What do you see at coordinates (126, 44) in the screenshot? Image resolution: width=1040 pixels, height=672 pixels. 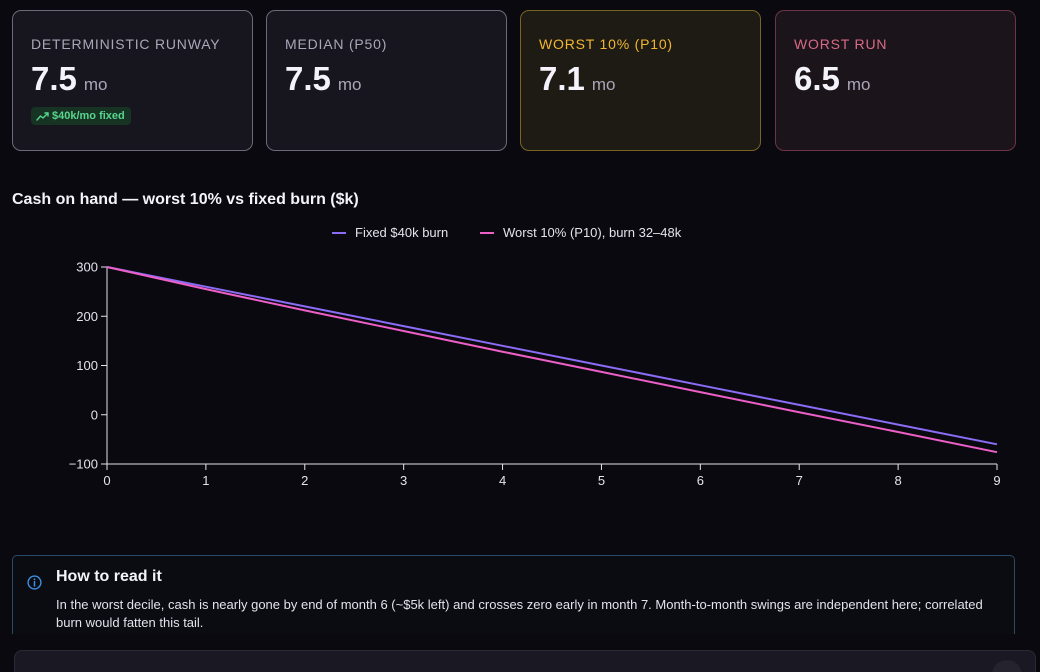 I see `card-label: DETERMINISTIC RUNWAY` at bounding box center [126, 44].